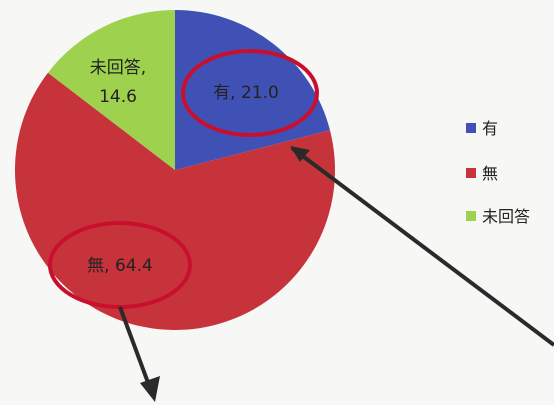  Describe the element at coordinates (471, 173) in the screenshot. I see `legend-swatch-no` at that location.